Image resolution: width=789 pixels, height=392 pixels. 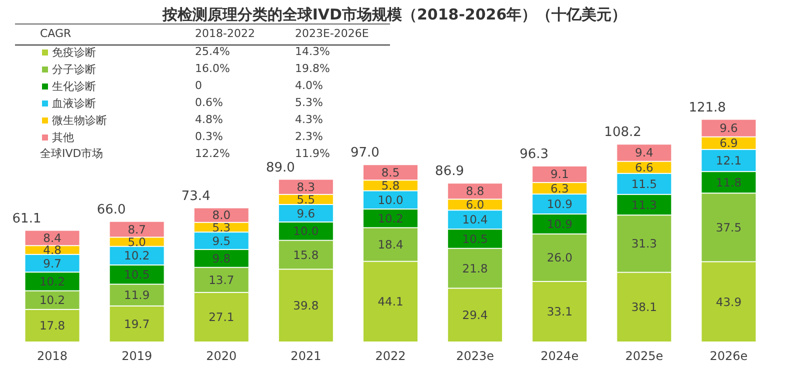 What do you see at coordinates (74, 69) in the screenshot?
I see `legend-label: 分子诊断` at bounding box center [74, 69].